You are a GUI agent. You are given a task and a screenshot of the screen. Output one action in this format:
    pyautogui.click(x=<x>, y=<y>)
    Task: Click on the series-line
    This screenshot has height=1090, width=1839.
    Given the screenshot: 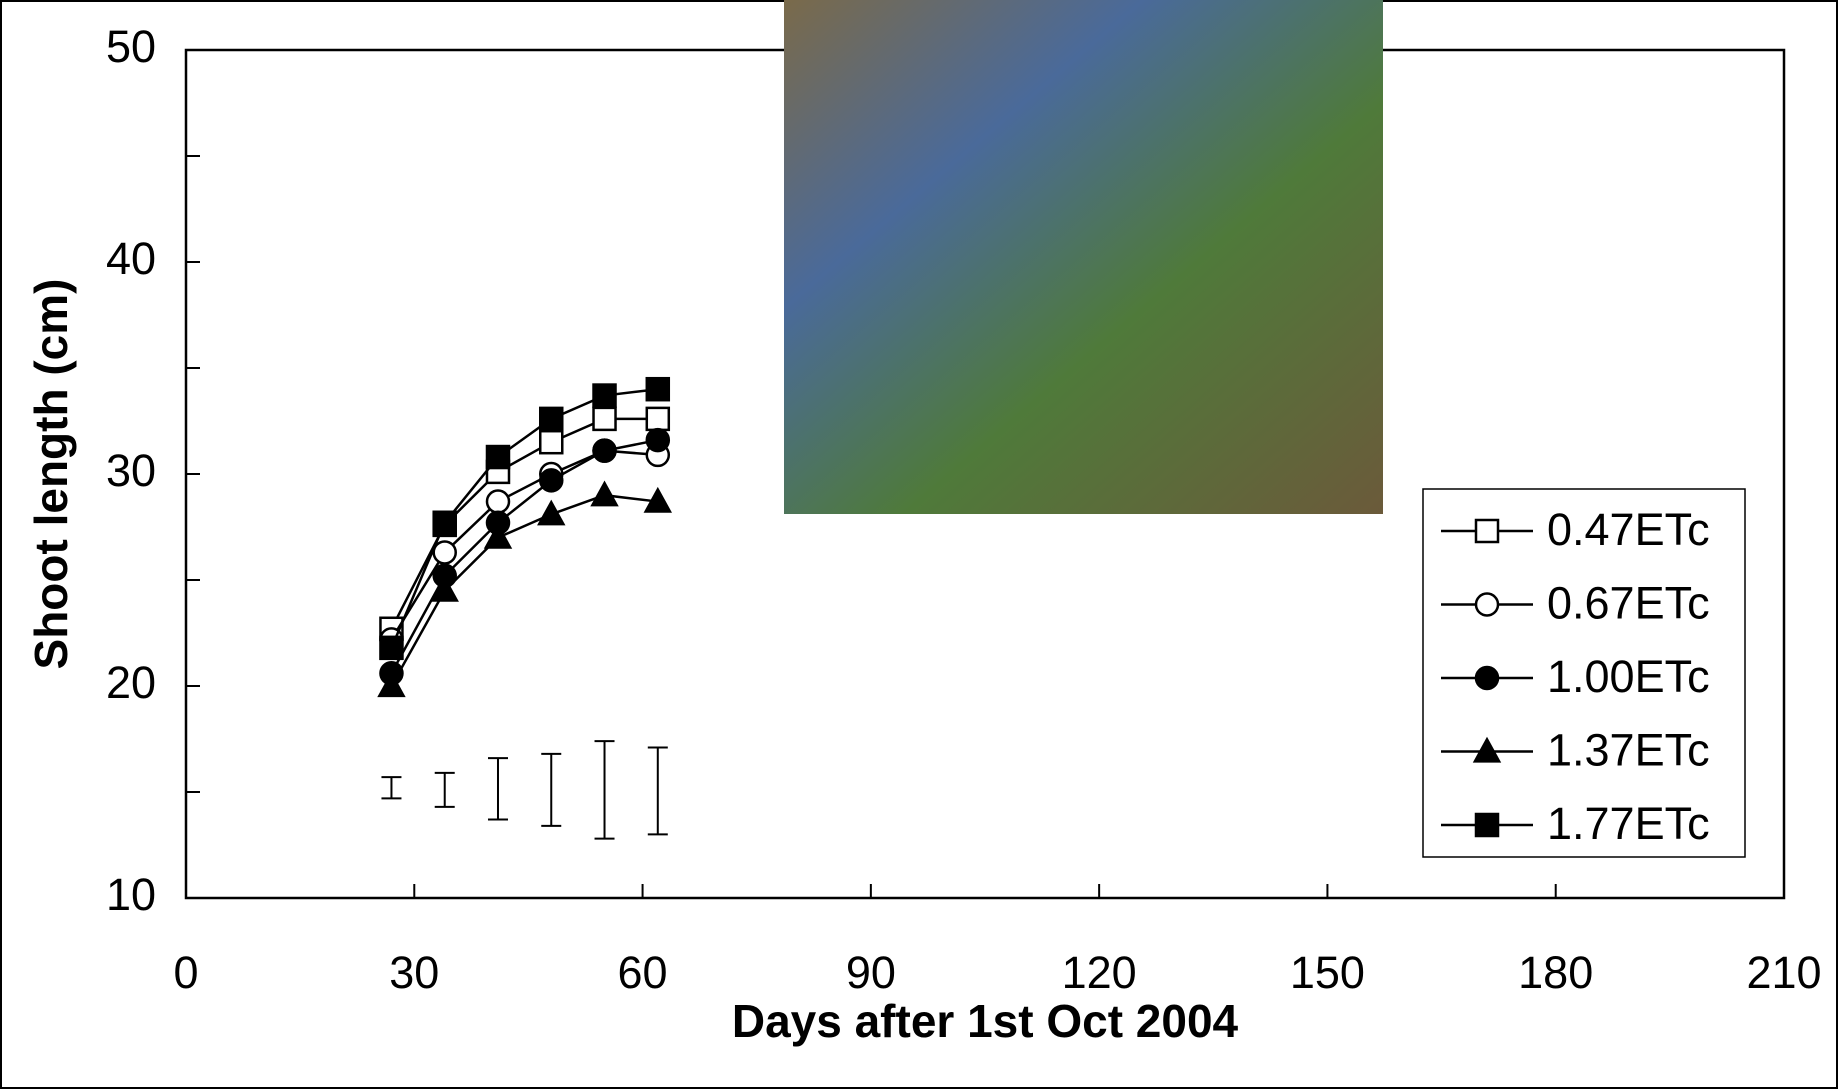 What is the action you would take?
    pyautogui.click(x=524, y=590)
    